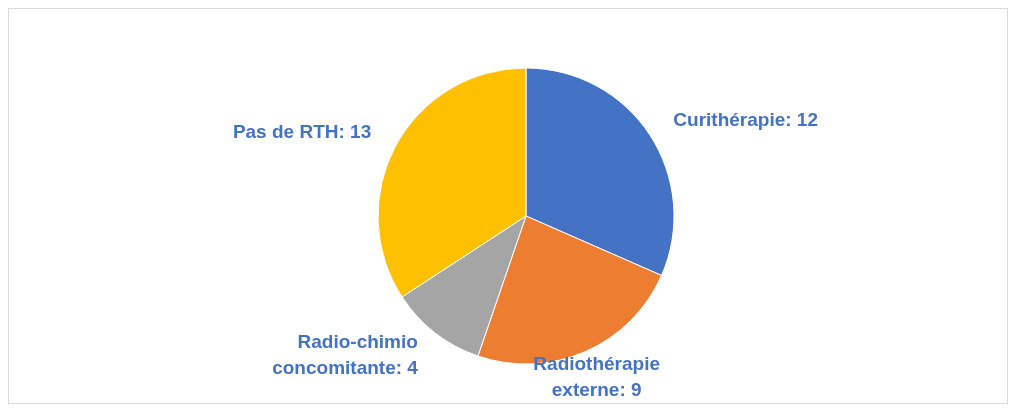 The image size is (1021, 412). What do you see at coordinates (345, 354) in the screenshot?
I see `slice-label: Radio-chimio concomitante: 4` at bounding box center [345, 354].